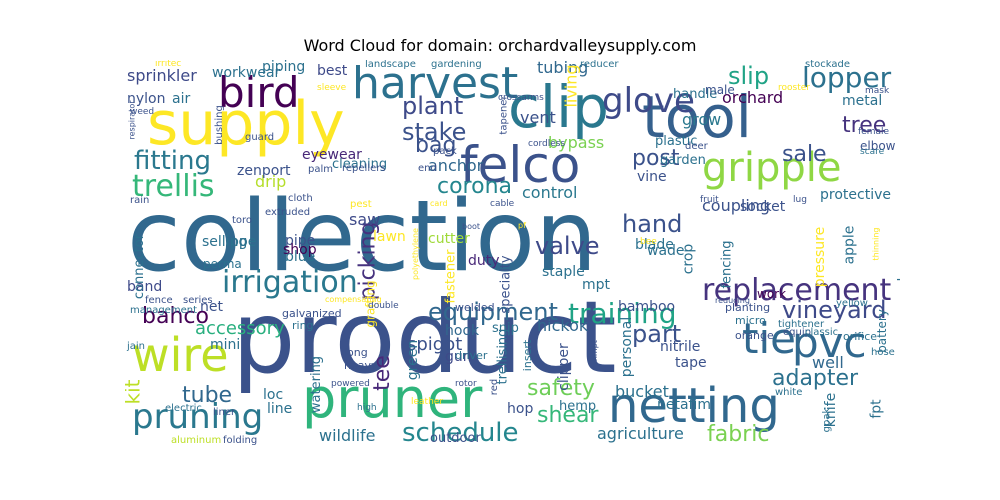 Image resolution: width=1000 pixels, height=500 pixels. Describe the element at coordinates (520, 409) in the screenshot. I see `word-hop: hop` at that location.